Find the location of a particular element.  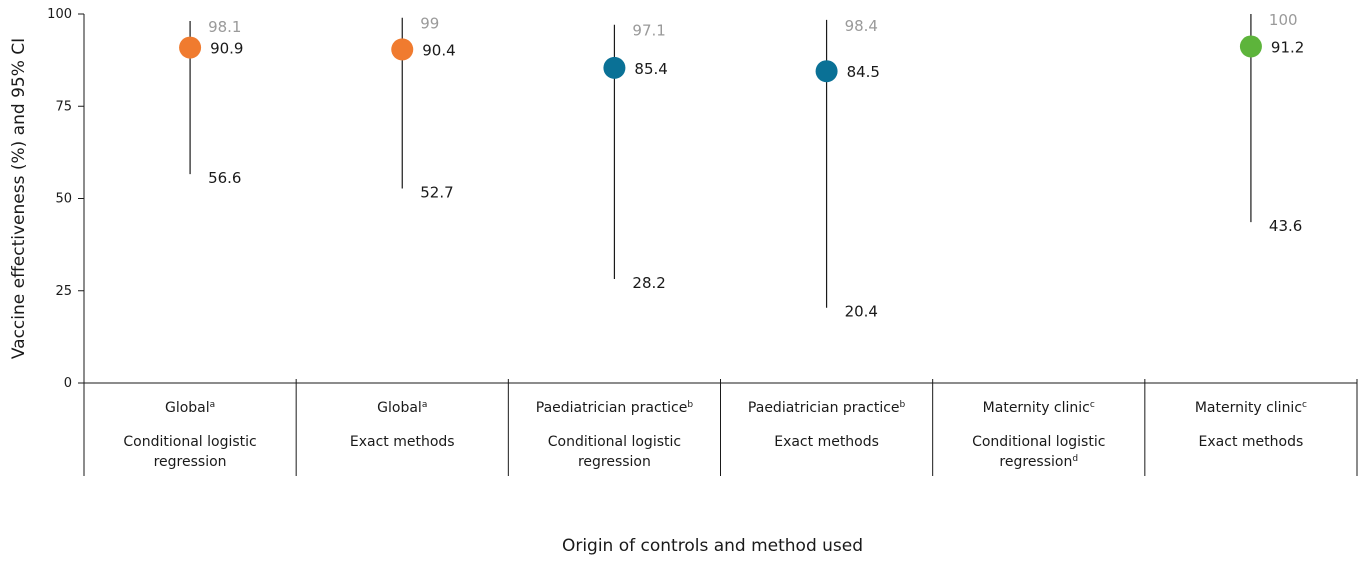

ci-upper-label: 98.1 is located at coordinates (224, 27).